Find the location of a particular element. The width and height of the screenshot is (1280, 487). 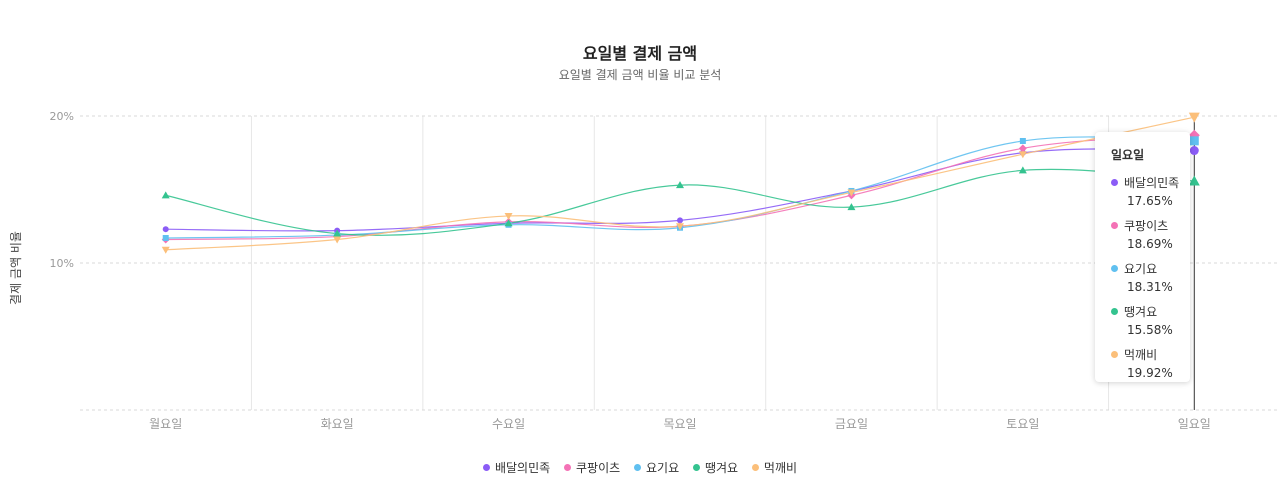

tooltip-series-name: 먹깨비 is located at coordinates (1141, 355).